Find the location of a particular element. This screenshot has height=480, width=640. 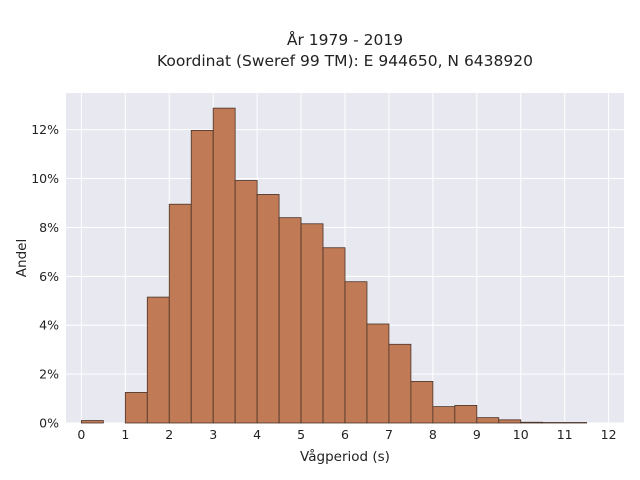

x-tick-label: 10 is located at coordinates (521, 434).